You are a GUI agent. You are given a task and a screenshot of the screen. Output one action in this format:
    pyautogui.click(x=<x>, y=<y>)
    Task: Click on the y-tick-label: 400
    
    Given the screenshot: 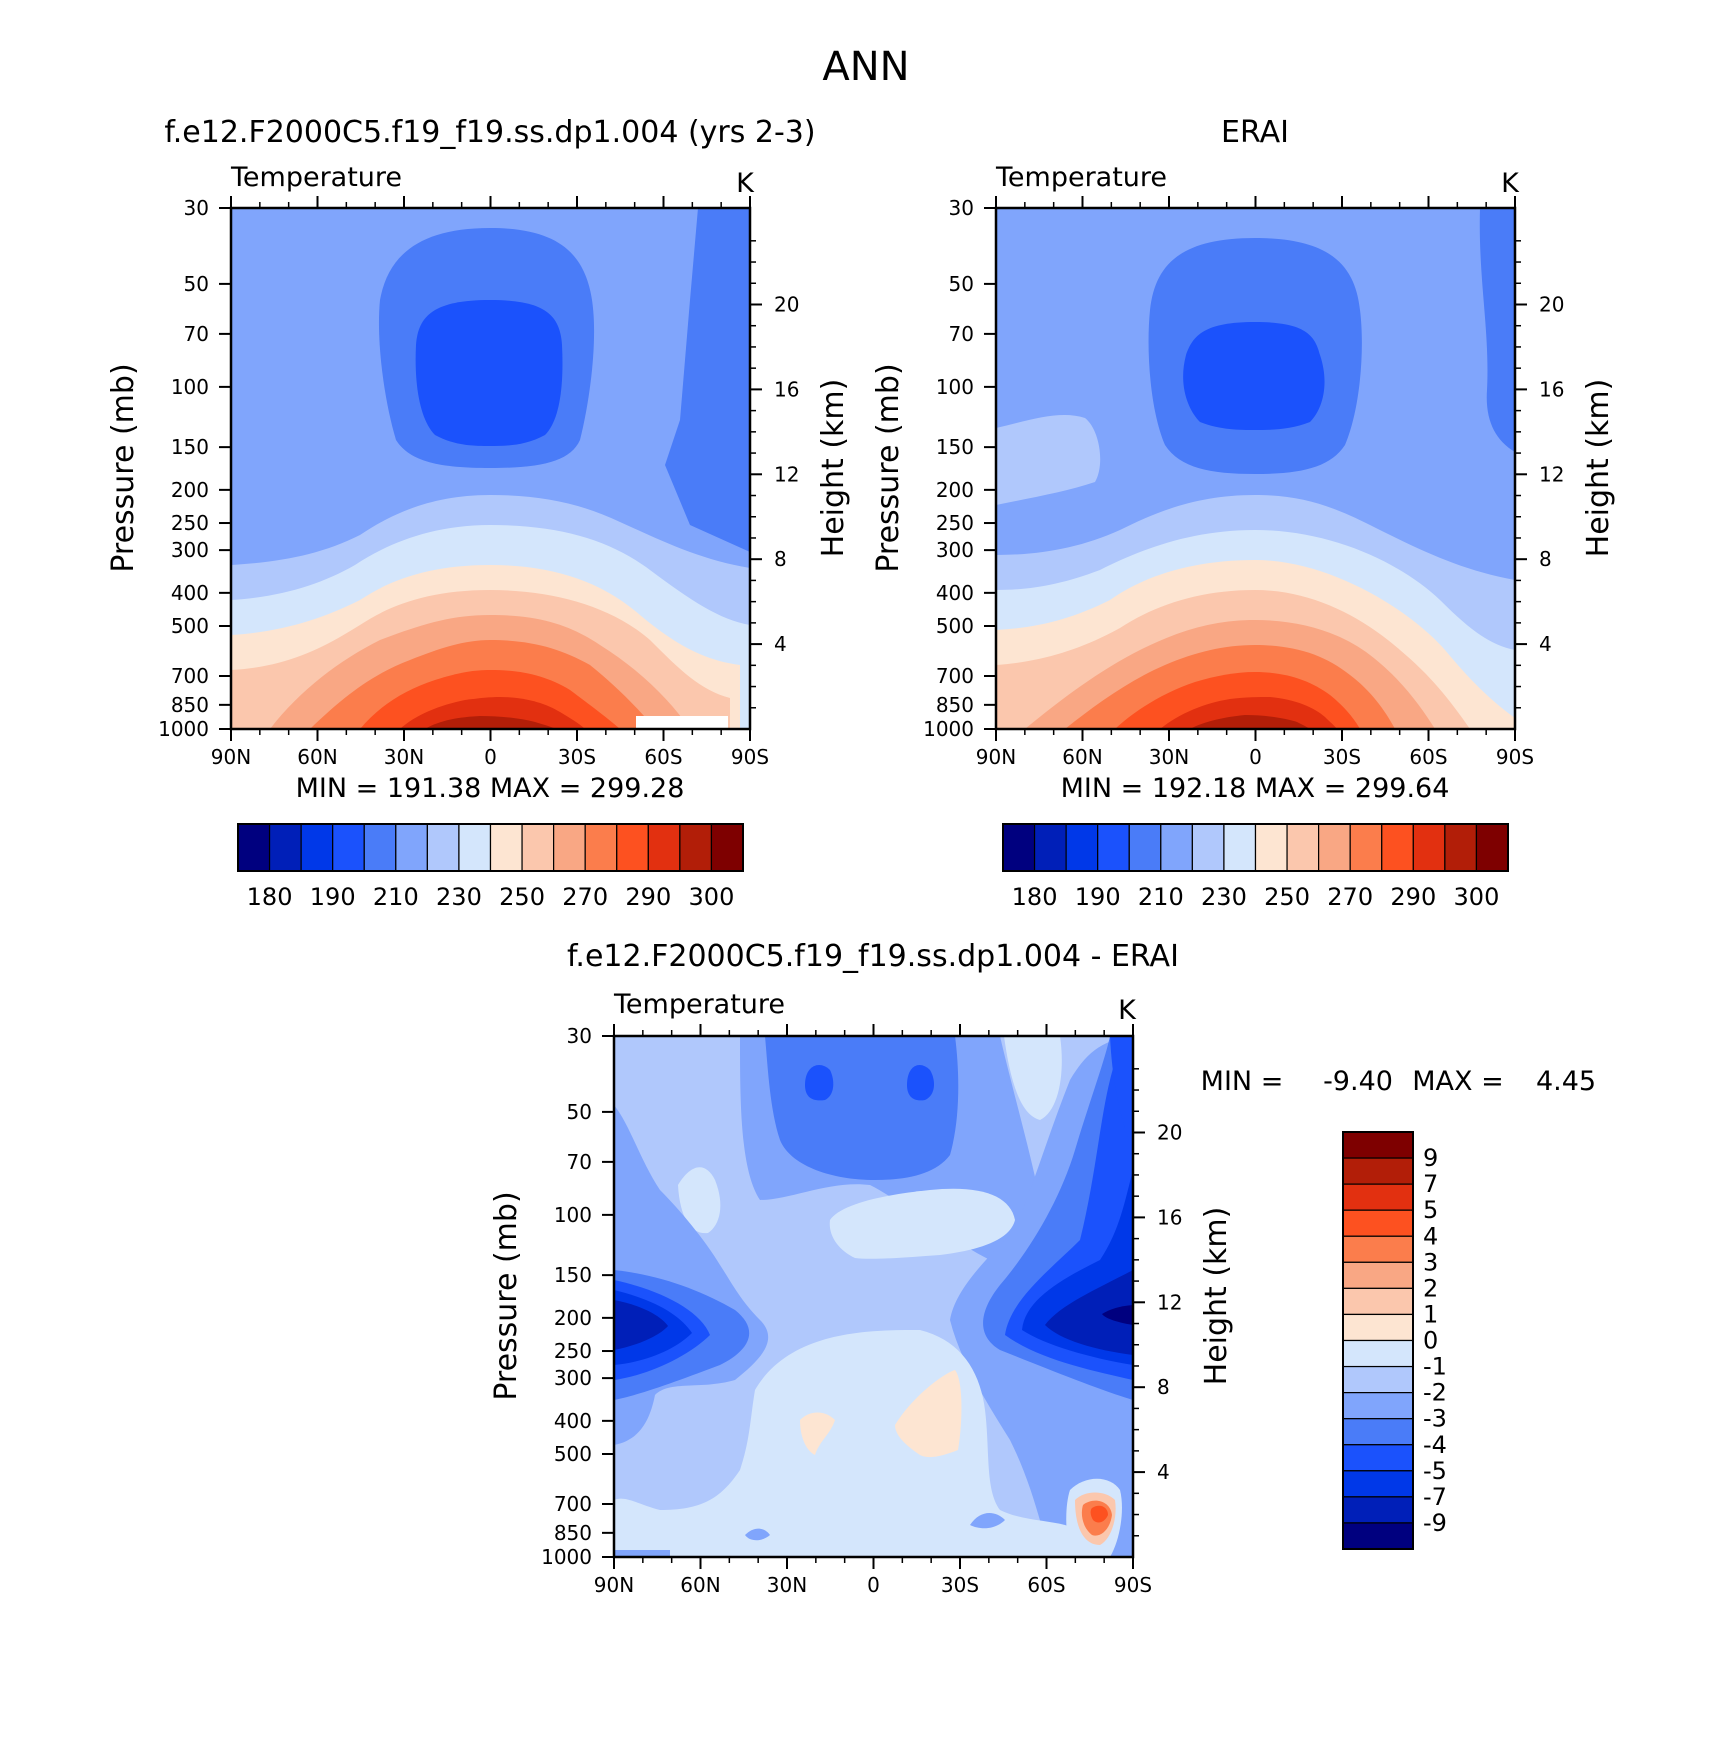 What is the action you would take?
    pyautogui.click(x=190, y=593)
    